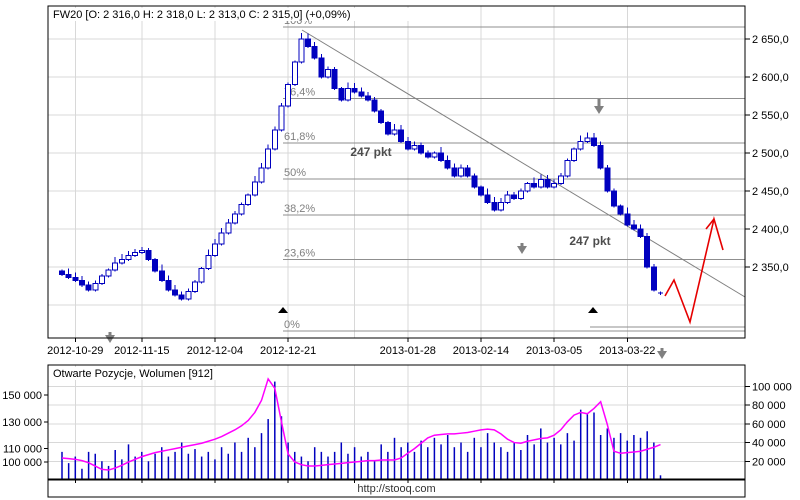  What do you see at coordinates (770, 230) in the screenshot?
I see `price-tick-label: 2 400,0` at bounding box center [770, 230].